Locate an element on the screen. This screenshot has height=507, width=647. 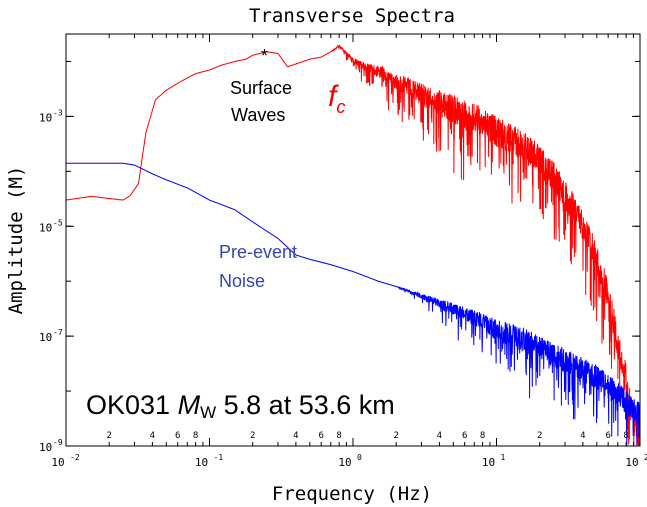
y-tick-exponent: -9 is located at coordinates (58, 442).